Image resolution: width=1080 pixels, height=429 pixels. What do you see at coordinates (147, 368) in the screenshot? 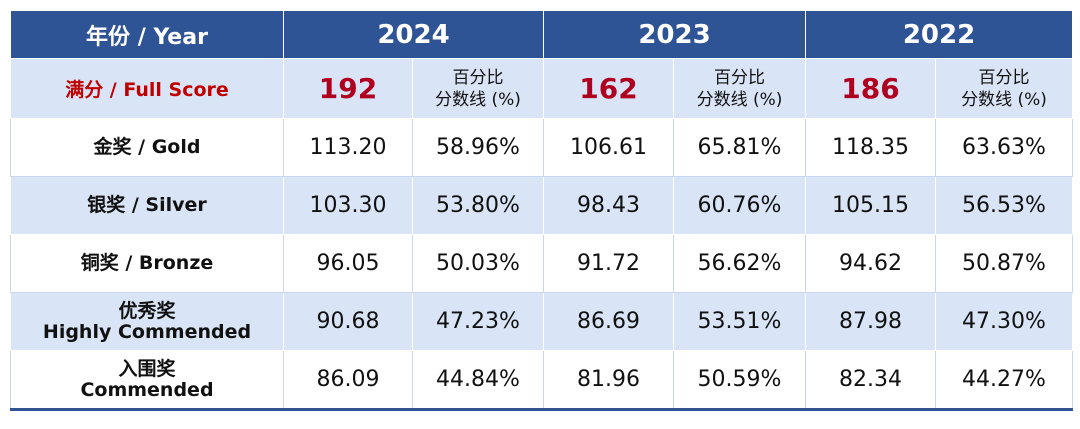
I see `text-line: 入围奖` at bounding box center [147, 368].